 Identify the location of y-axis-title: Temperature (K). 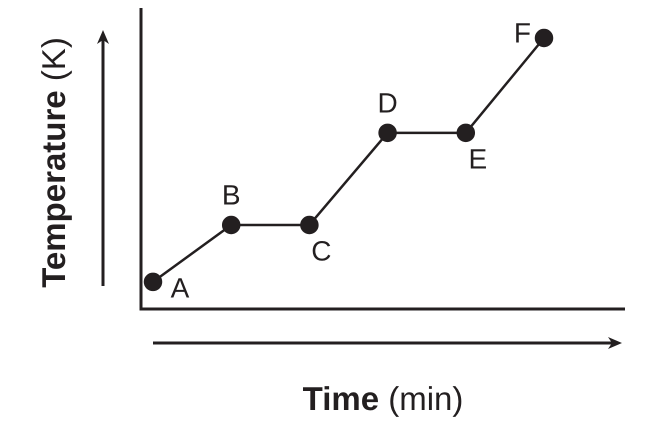
(53, 162).